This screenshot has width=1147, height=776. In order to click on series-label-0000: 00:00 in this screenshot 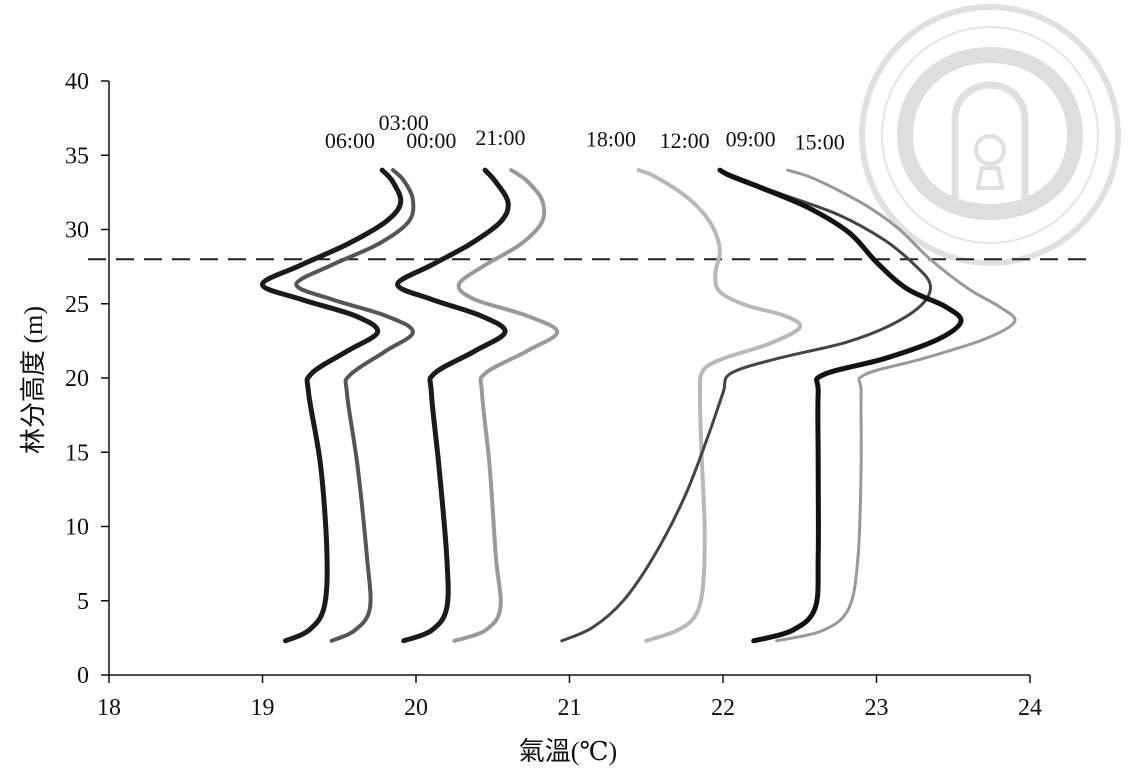, I will do `click(431, 140)`.